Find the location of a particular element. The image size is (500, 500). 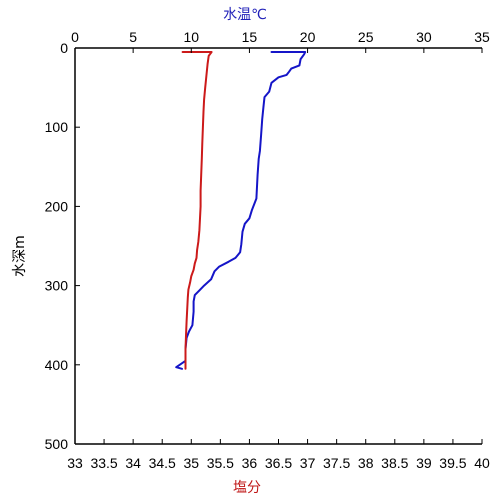

bottom-tick-label: 34 is located at coordinates (133, 463).